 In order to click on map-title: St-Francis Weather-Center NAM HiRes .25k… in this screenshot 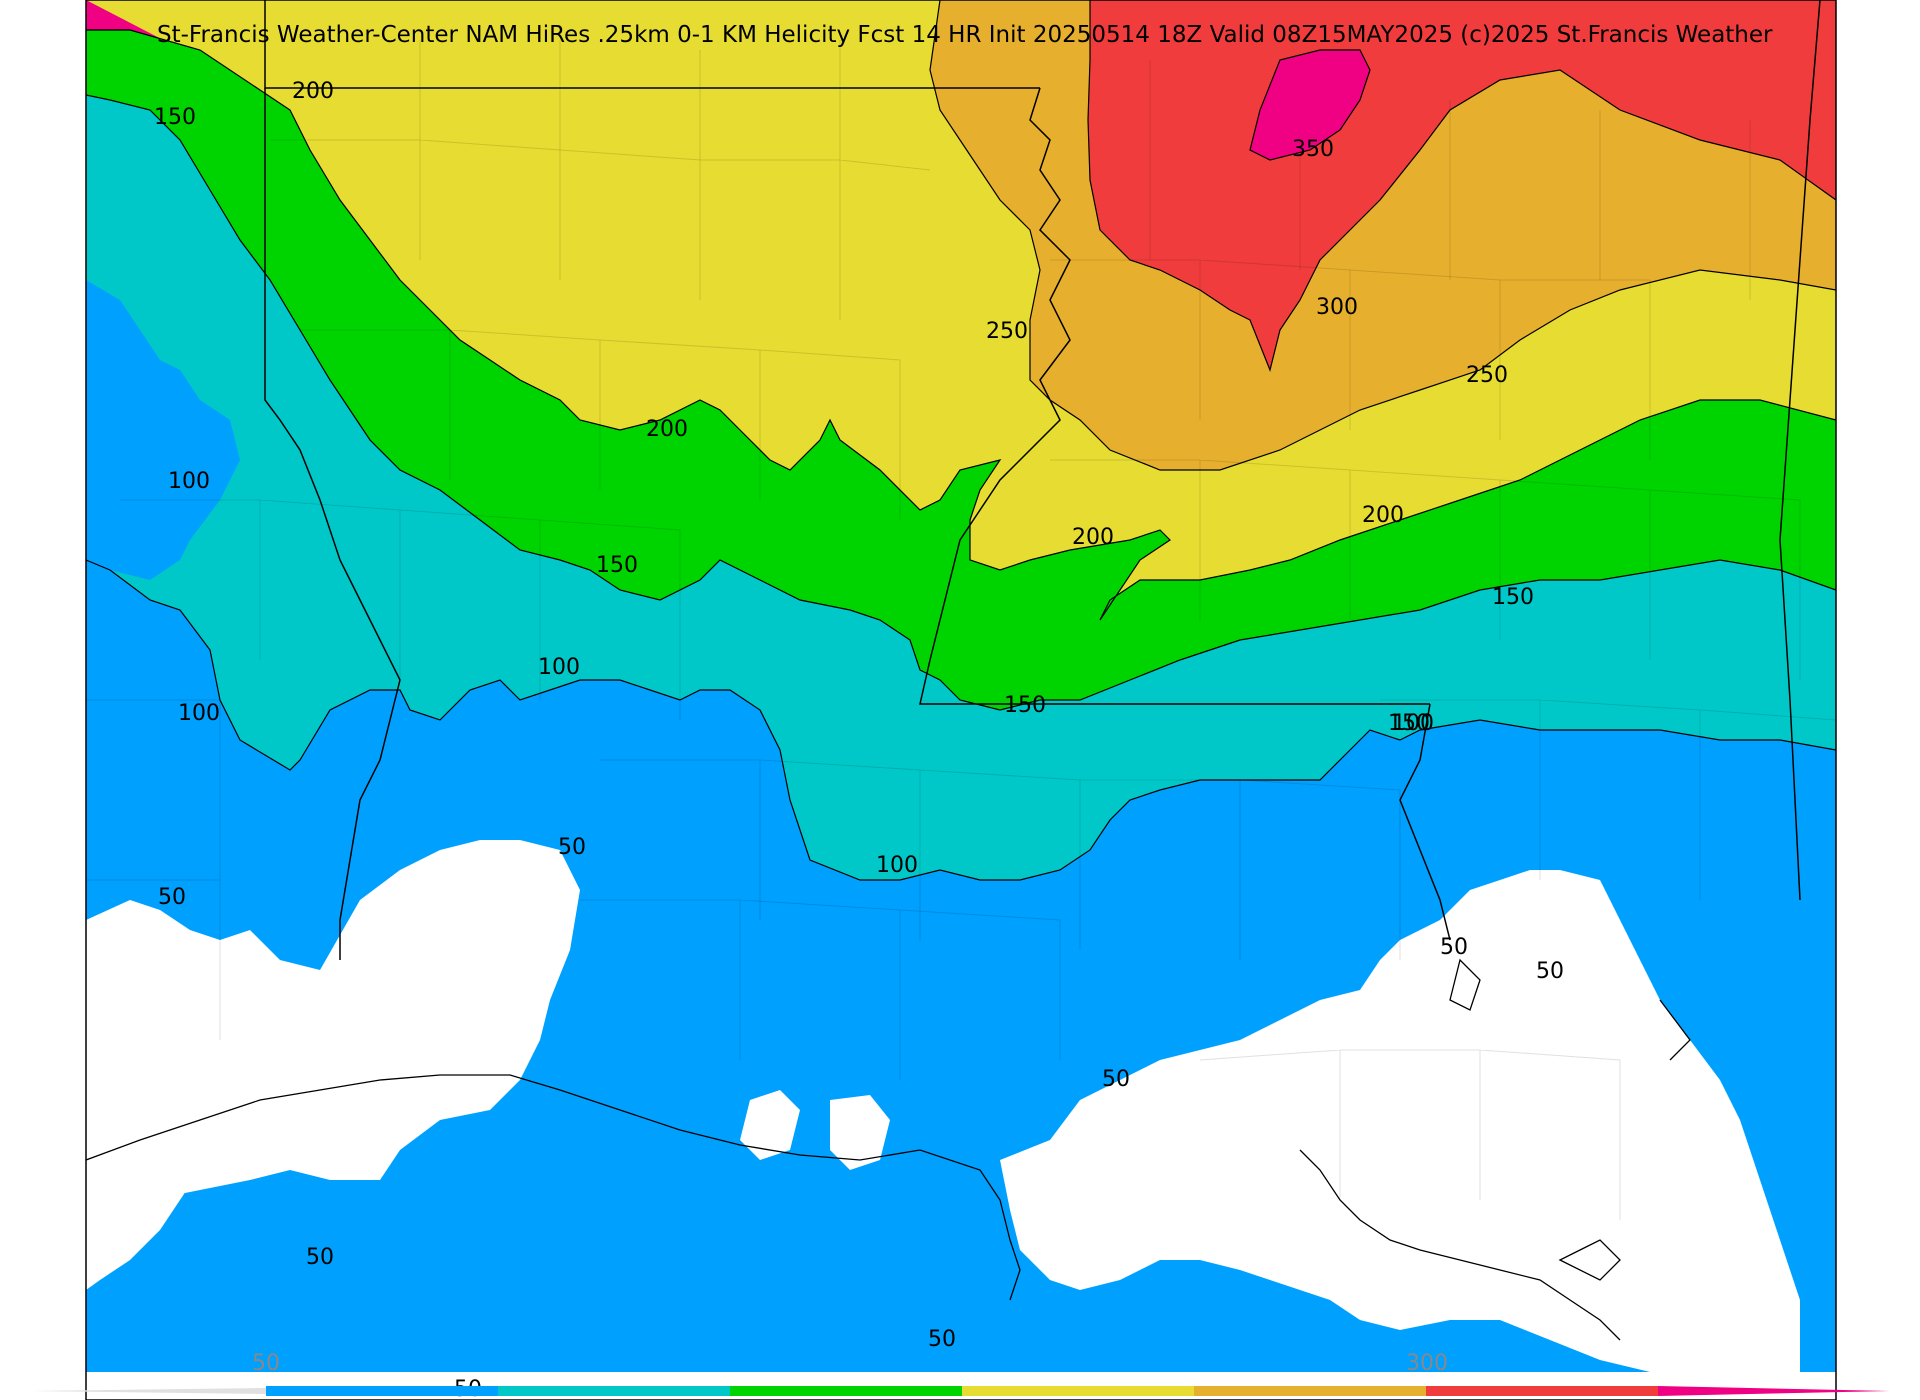, I will do `click(965, 35)`.